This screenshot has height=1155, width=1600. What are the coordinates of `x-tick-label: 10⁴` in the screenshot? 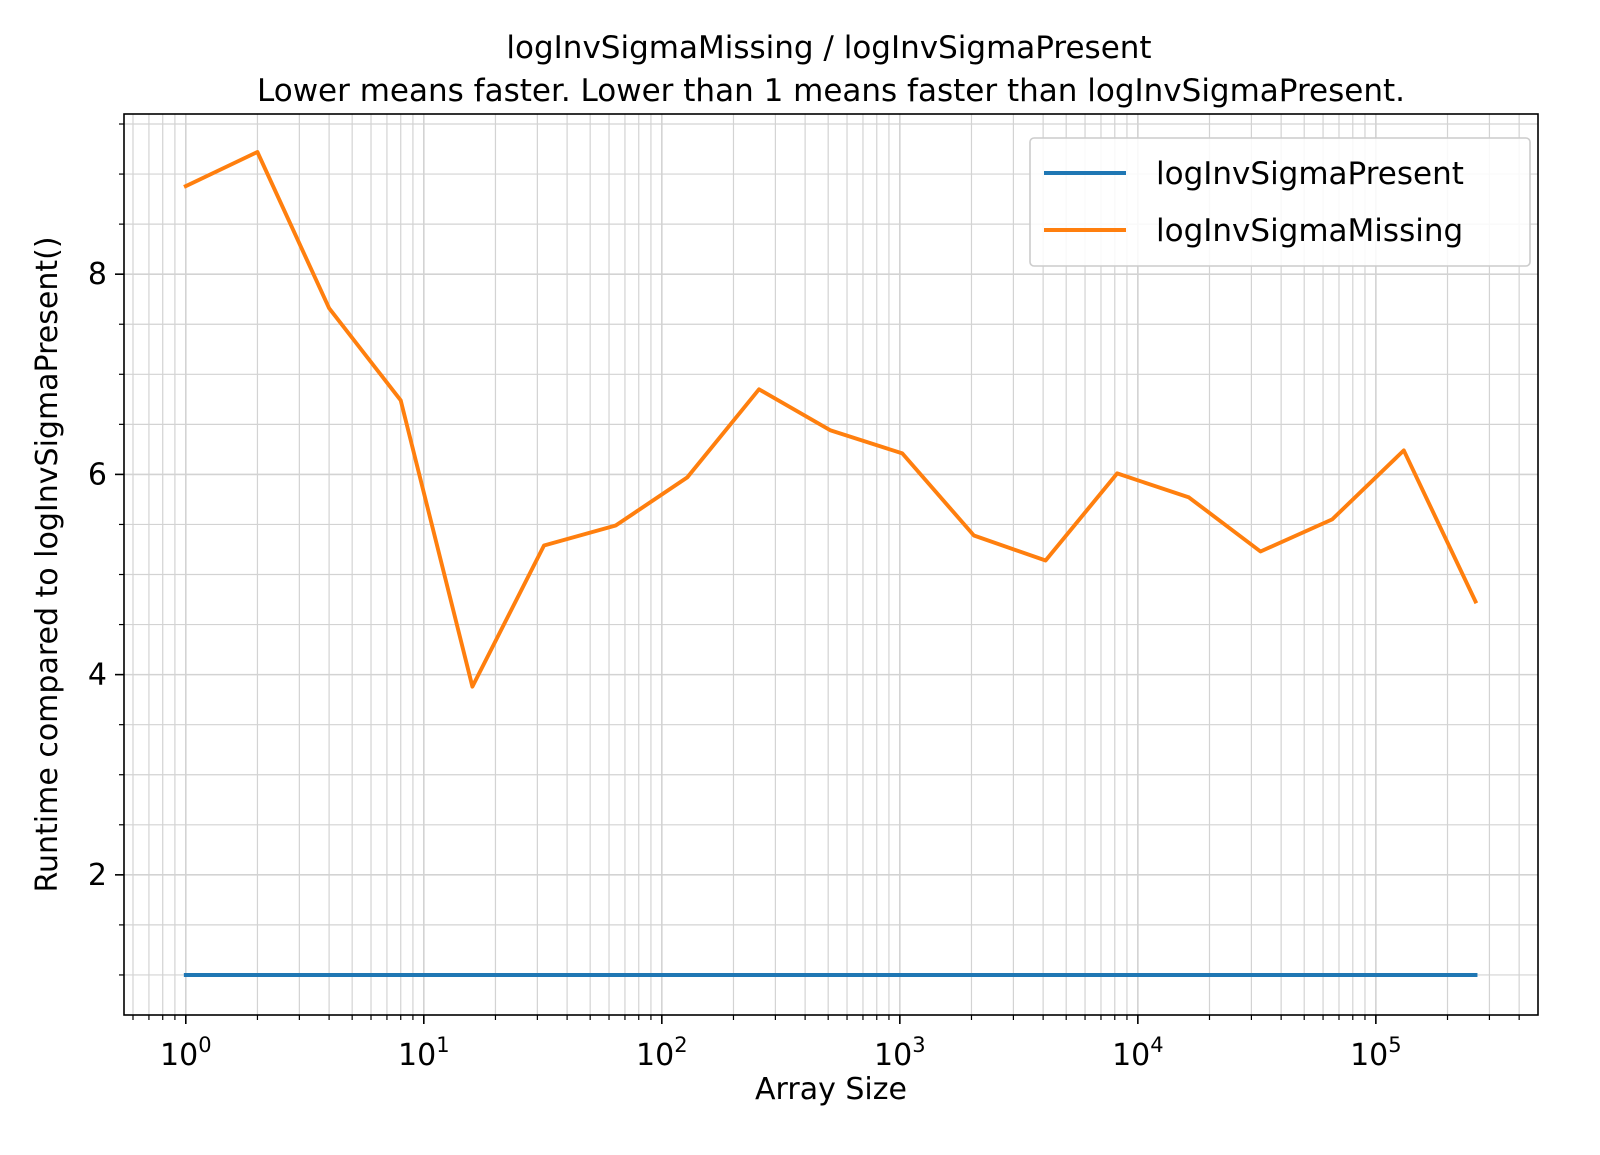 It's located at (1138, 1053).